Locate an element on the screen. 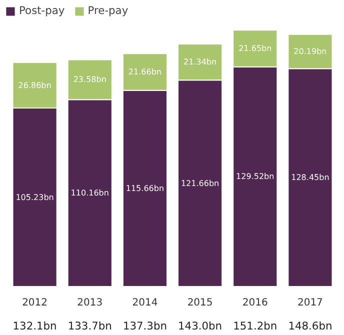 The width and height of the screenshot is (344, 335). total-label: 133.7bn is located at coordinates (90, 326).